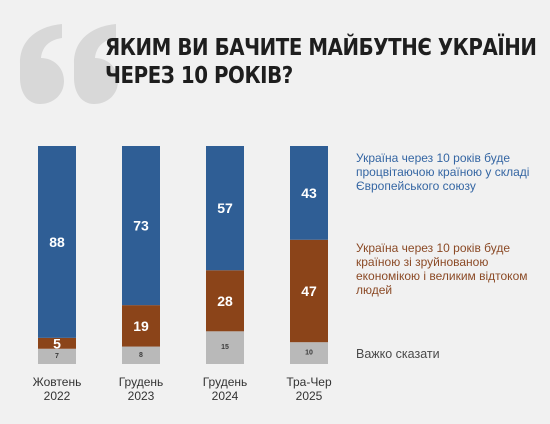  I want to click on data-label-hard-to-say-2: 15, so click(225, 347).